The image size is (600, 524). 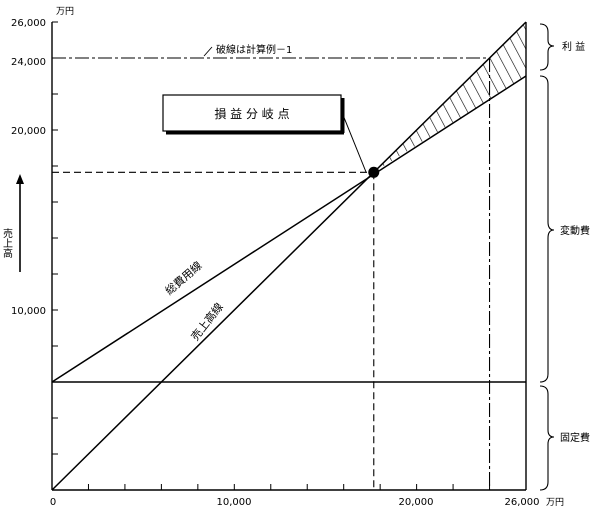 What do you see at coordinates (65, 11) in the screenshot?
I see `y-unit-label: 万円` at bounding box center [65, 11].